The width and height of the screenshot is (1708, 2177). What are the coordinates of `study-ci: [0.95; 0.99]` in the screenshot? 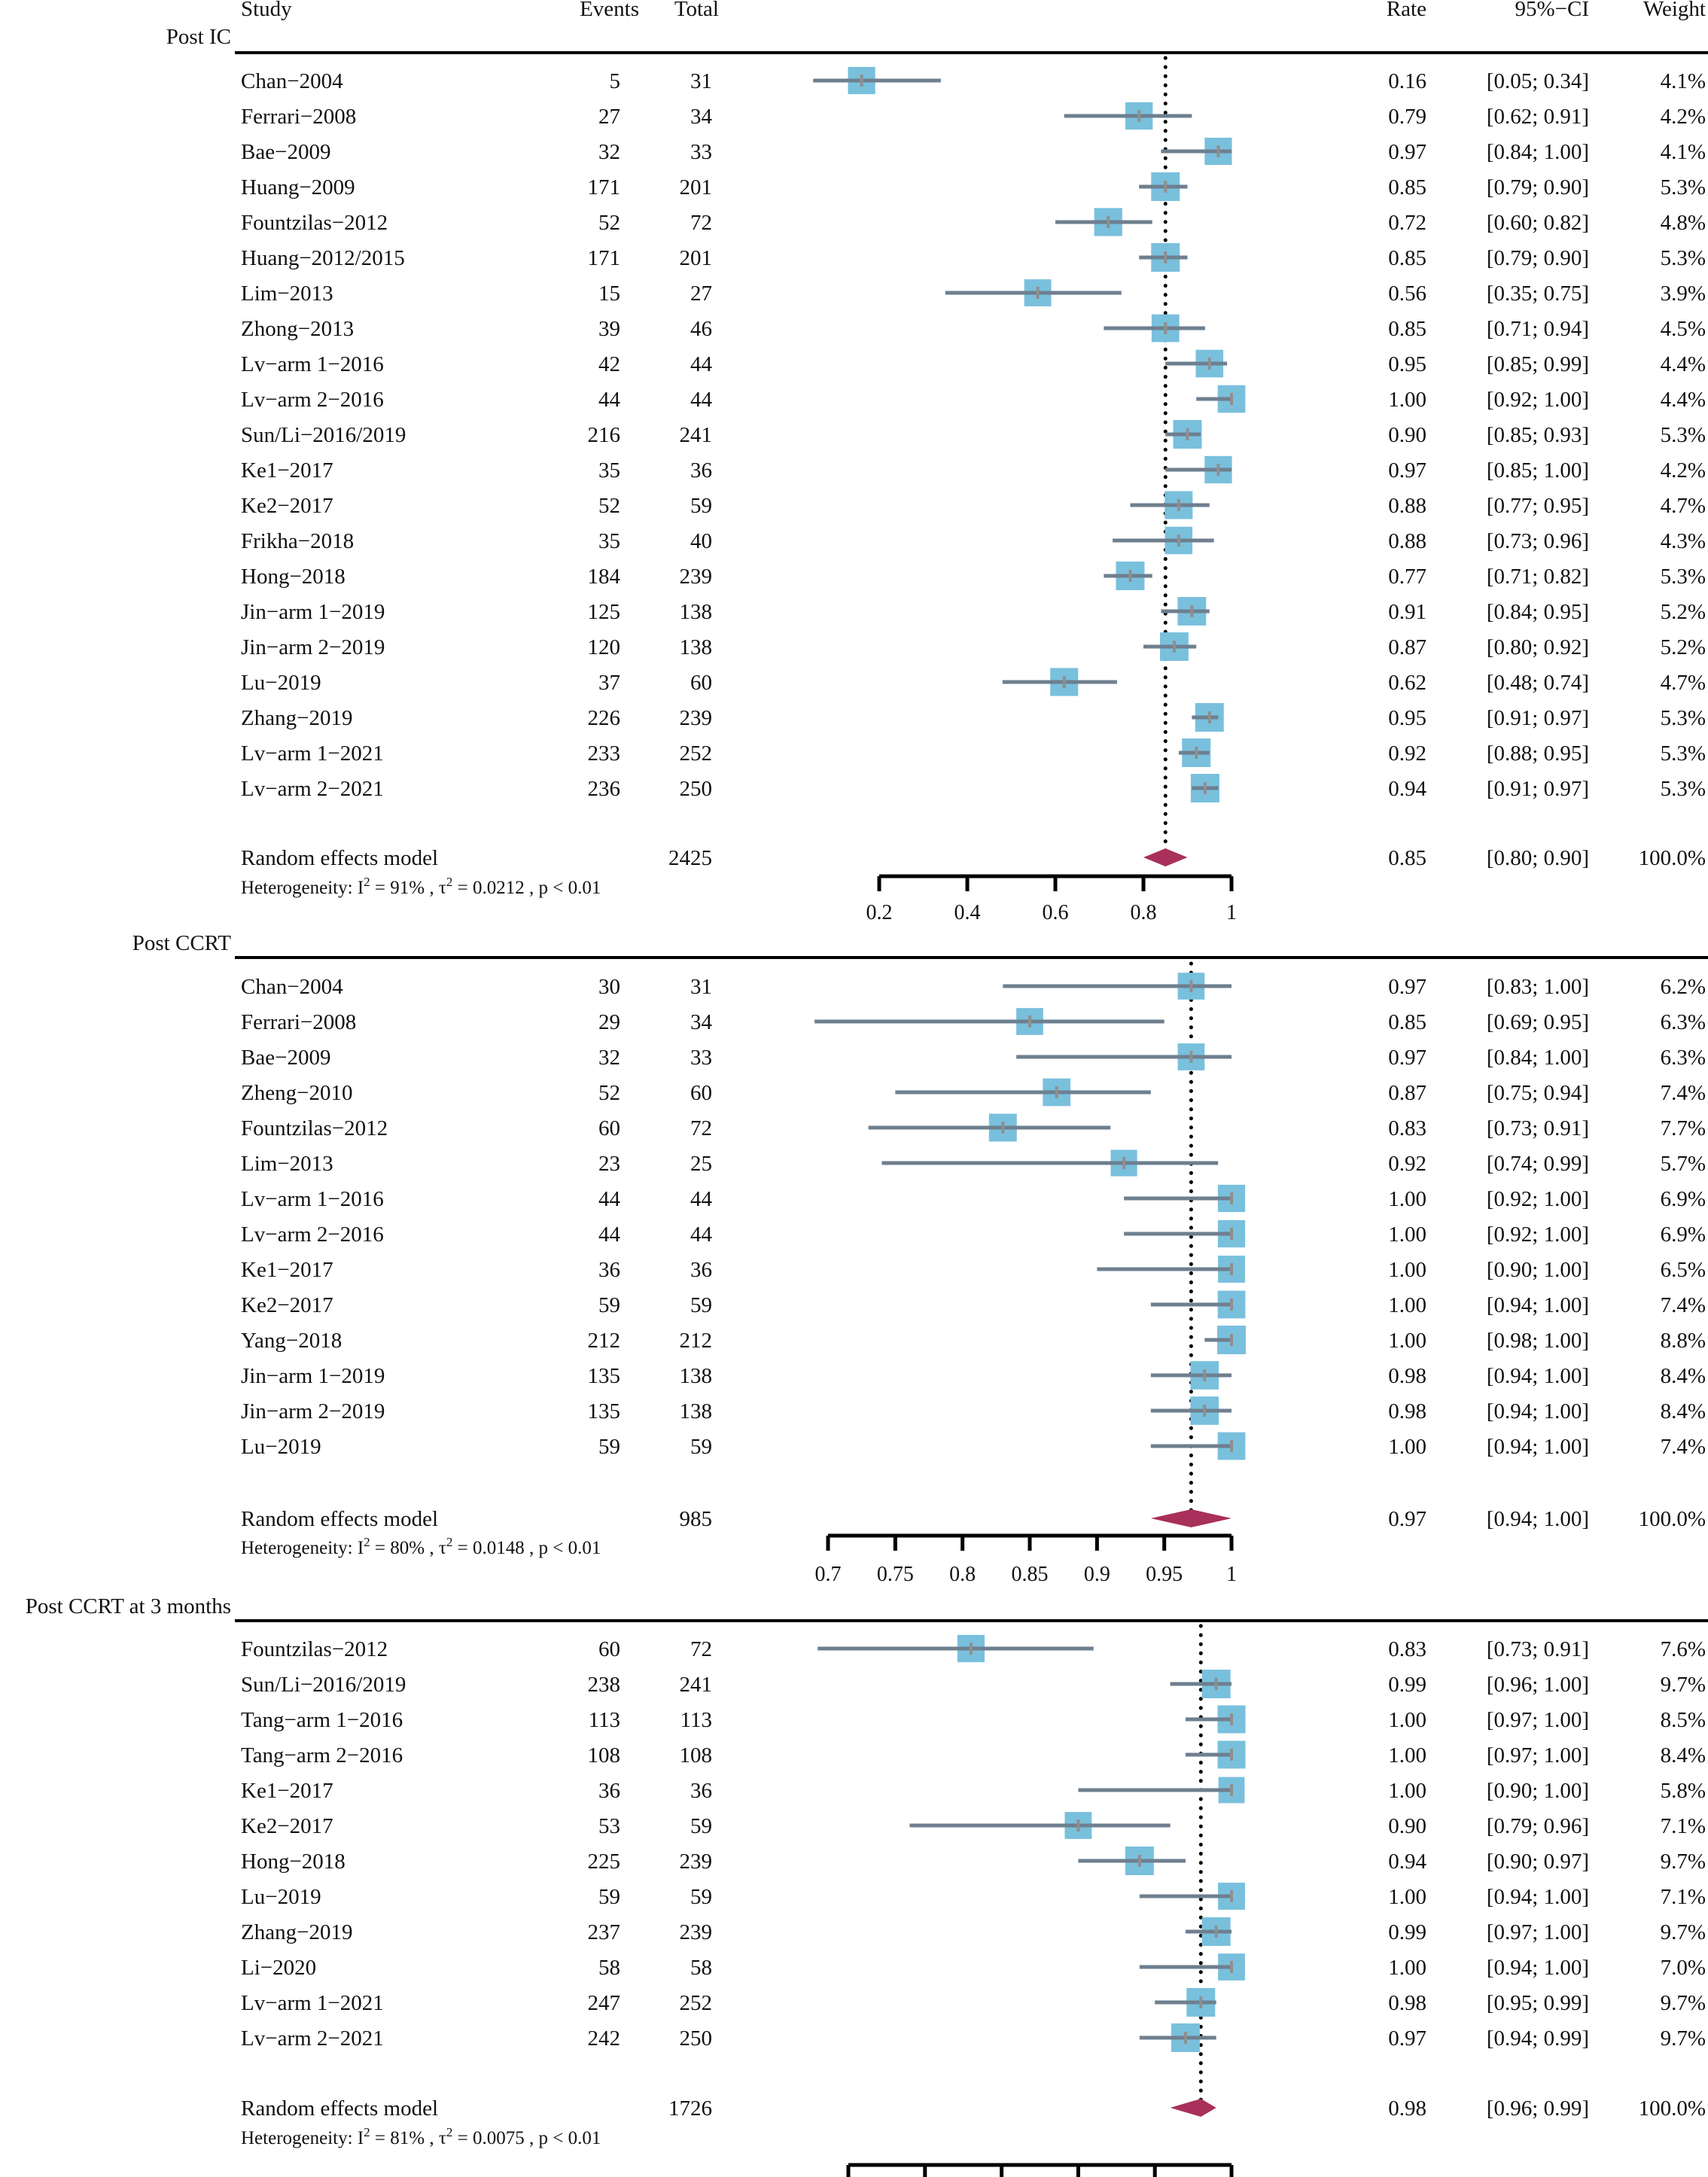 It's located at (1538, 2003).